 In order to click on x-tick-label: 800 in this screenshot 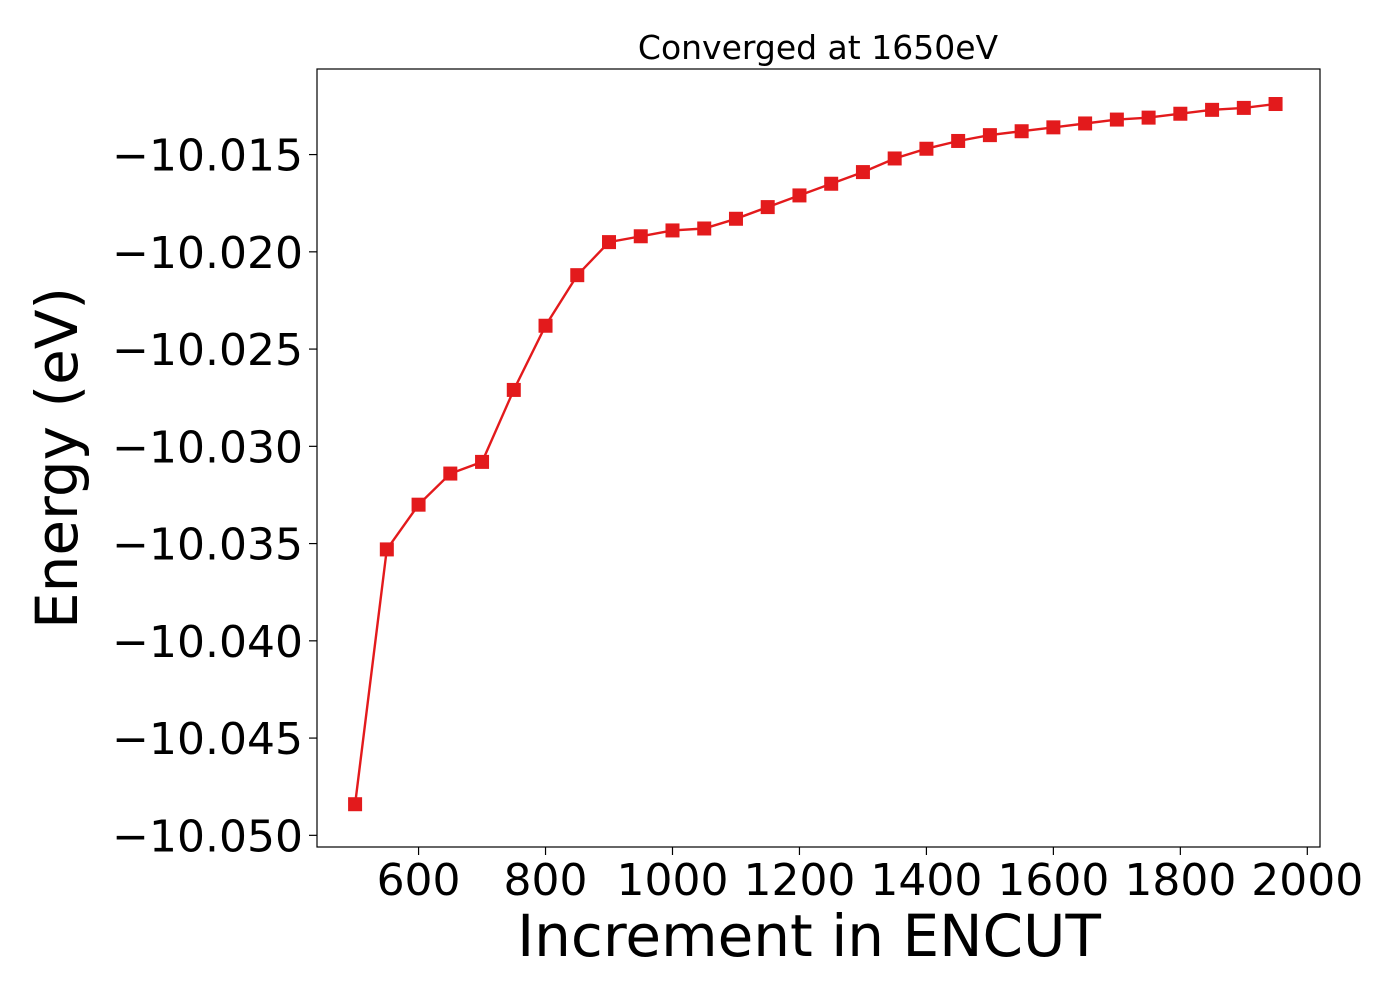, I will do `click(546, 880)`.